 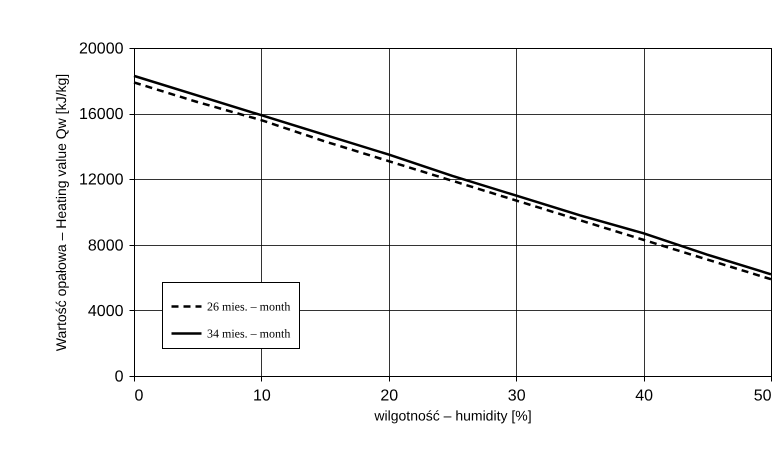 What do you see at coordinates (106, 245) in the screenshot?
I see `y-tick-label: 8000` at bounding box center [106, 245].